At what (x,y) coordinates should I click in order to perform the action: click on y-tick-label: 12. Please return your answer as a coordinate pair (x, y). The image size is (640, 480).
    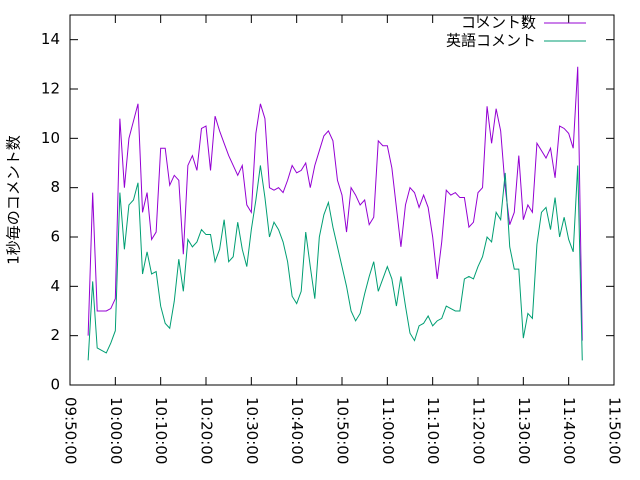
    Looking at the image, I should click on (50, 89).